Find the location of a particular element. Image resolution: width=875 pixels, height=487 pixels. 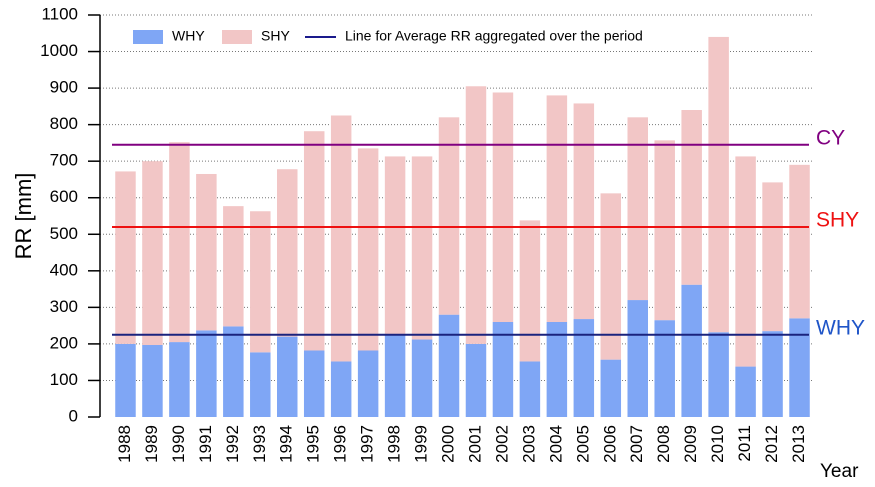

x-tick-label: 1989 is located at coordinates (151, 444).